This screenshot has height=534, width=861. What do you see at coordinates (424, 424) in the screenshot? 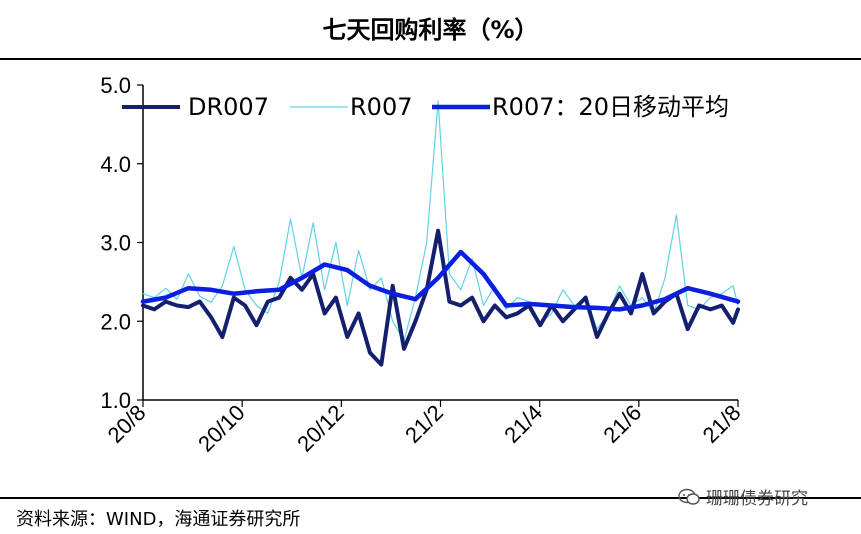
I see `x-tick-label: 21/2` at bounding box center [424, 424].